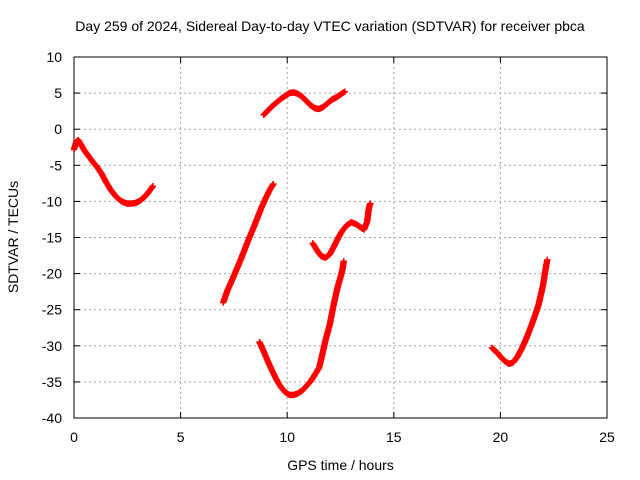 This screenshot has width=640, height=480. What do you see at coordinates (607, 437) in the screenshot?
I see `x-tick-label: 25` at bounding box center [607, 437].